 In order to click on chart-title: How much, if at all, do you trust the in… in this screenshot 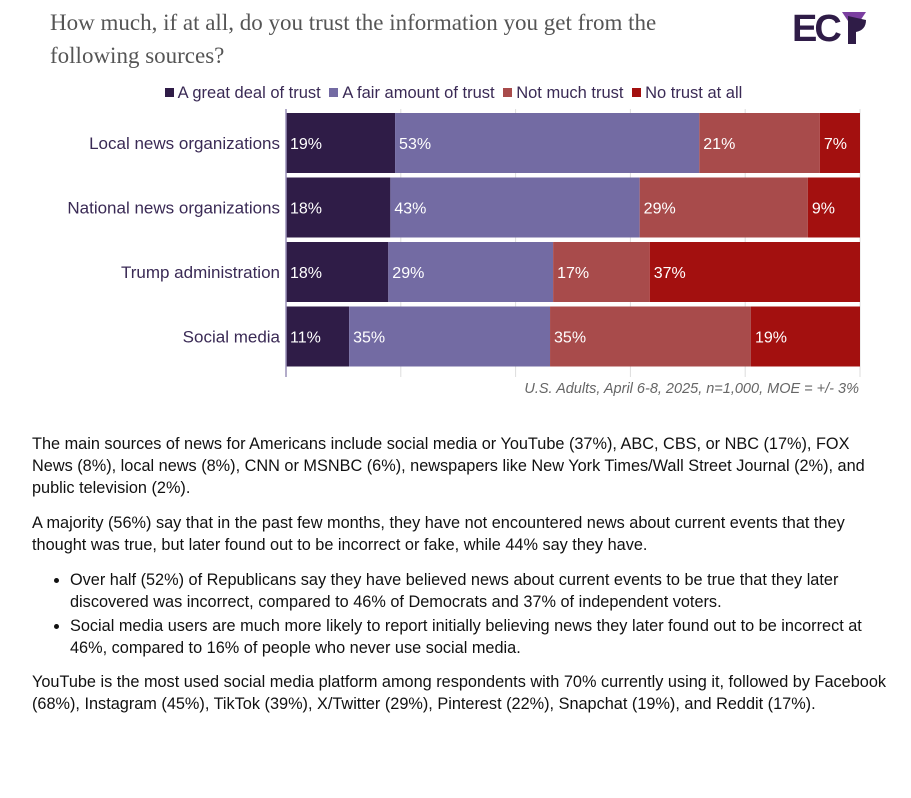, I will do `click(353, 39)`.